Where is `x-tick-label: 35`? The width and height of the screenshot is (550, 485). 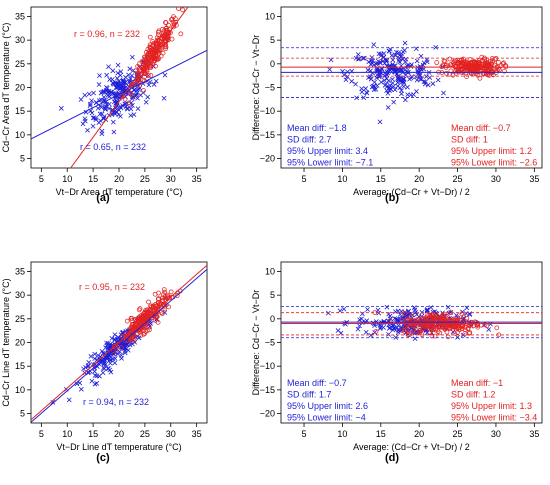
x-tick-label: 35 is located at coordinates (197, 179).